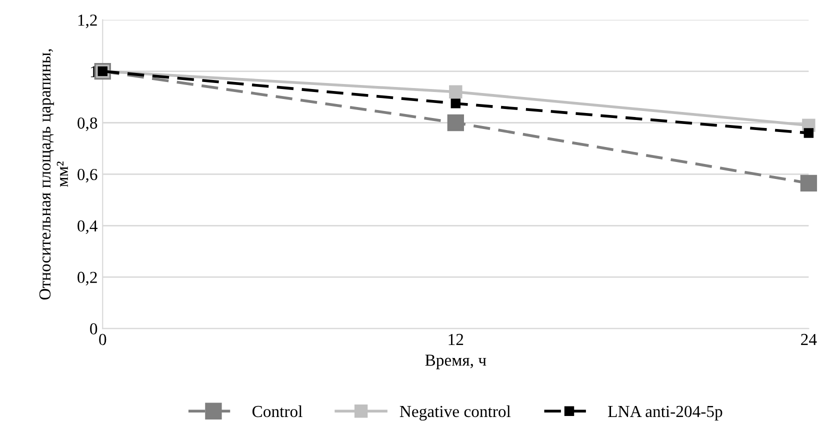 The width and height of the screenshot is (821, 441). What do you see at coordinates (88, 227) in the screenshot?
I see `y-tick-label: 0,4` at bounding box center [88, 227].